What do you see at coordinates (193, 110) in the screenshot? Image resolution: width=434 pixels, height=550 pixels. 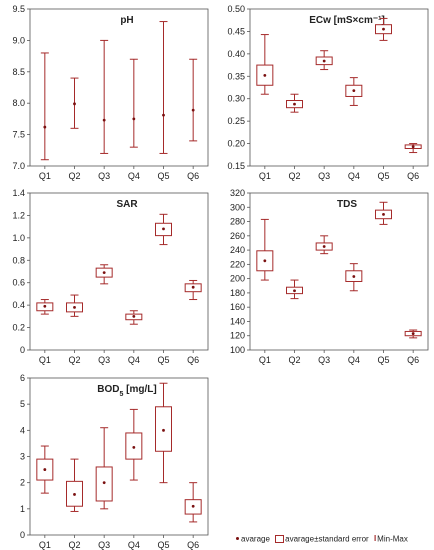 I see `mean-point-1-Q6` at bounding box center [193, 110].